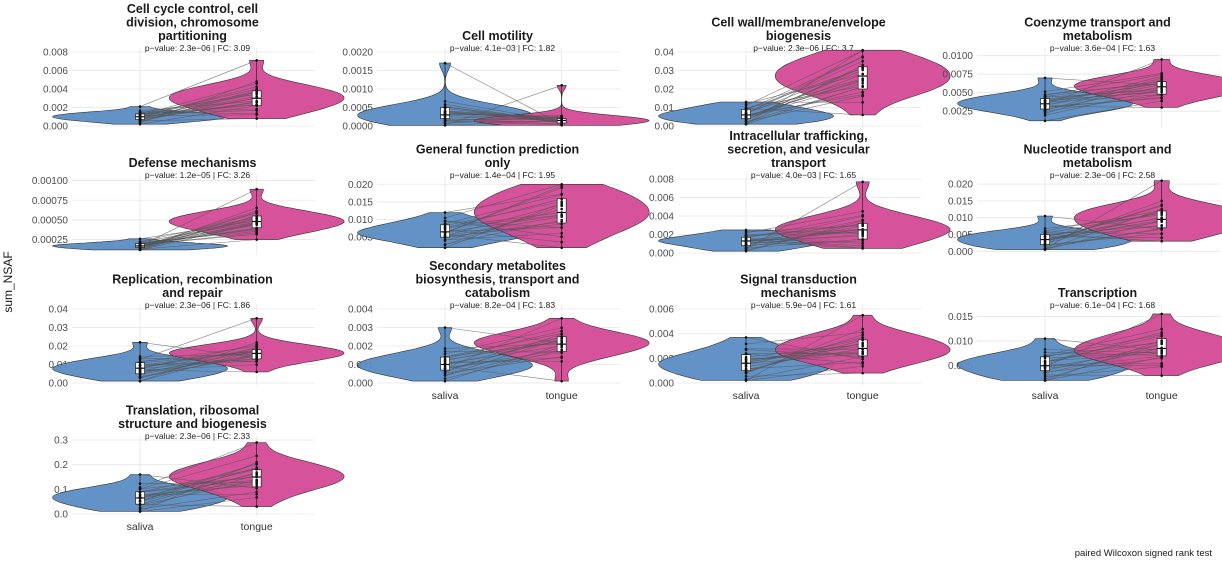 Image resolution: width=1222 pixels, height=564 pixels. Describe the element at coordinates (50, 181) in the screenshot. I see `y-tick-label: 0.00100` at that location.